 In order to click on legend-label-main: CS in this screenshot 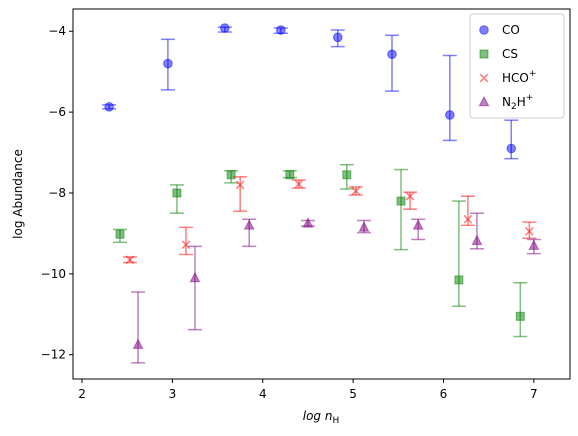, I will do `click(510, 54)`.